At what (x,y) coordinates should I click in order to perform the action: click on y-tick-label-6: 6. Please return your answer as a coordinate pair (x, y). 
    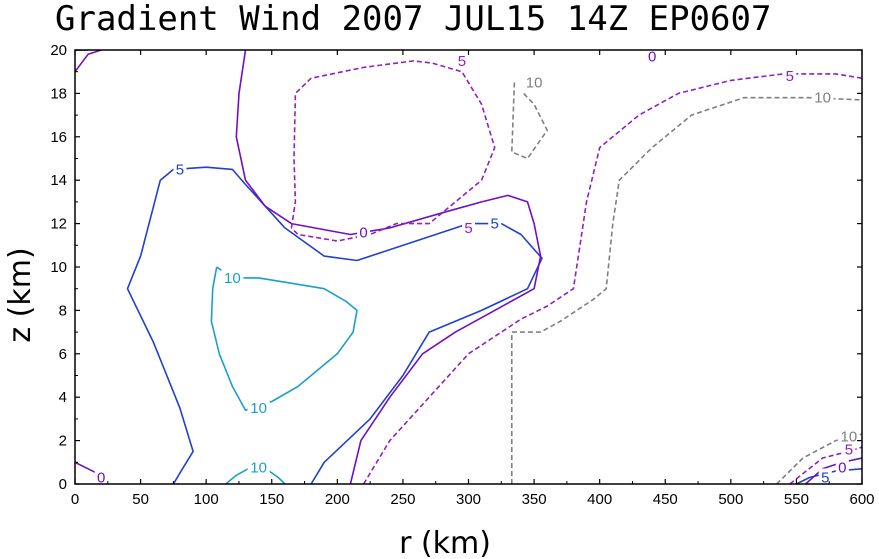
    Looking at the image, I should click on (63, 354).